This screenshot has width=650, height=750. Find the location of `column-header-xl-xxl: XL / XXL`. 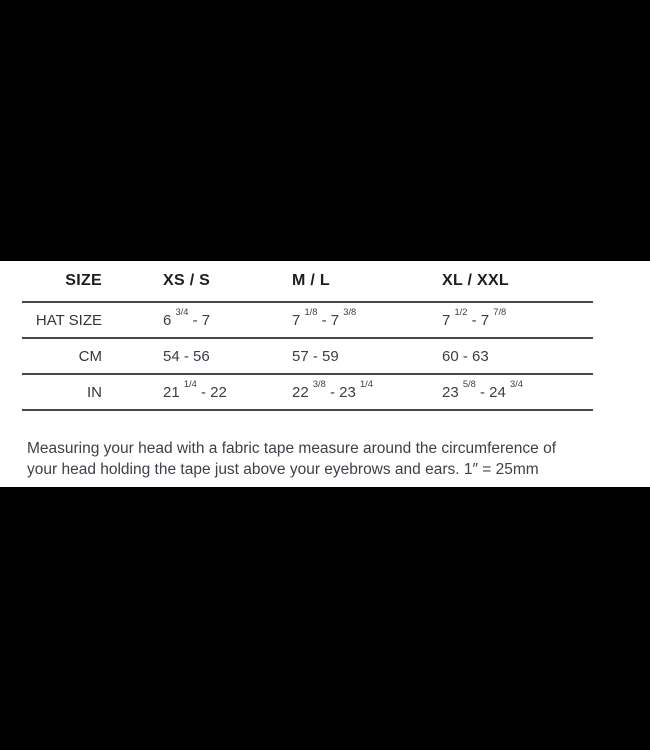

column-header-xl-xxl: XL / XXL is located at coordinates (517, 282).